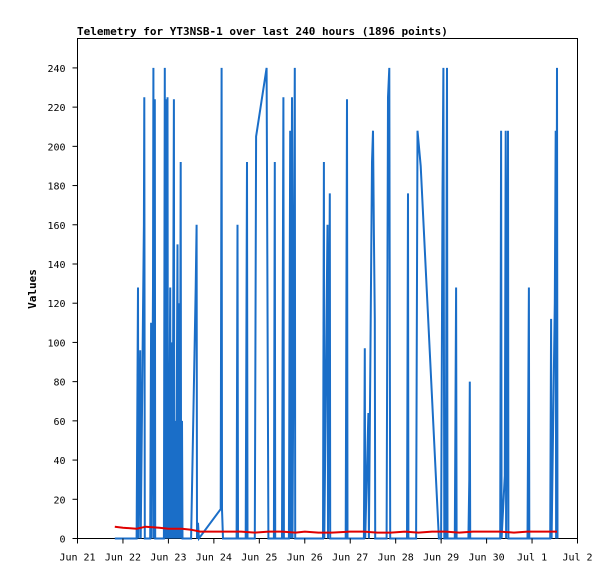 The width and height of the screenshot is (615, 579). What do you see at coordinates (56, 226) in the screenshot?
I see `y-tick-label: 160` at bounding box center [56, 226].